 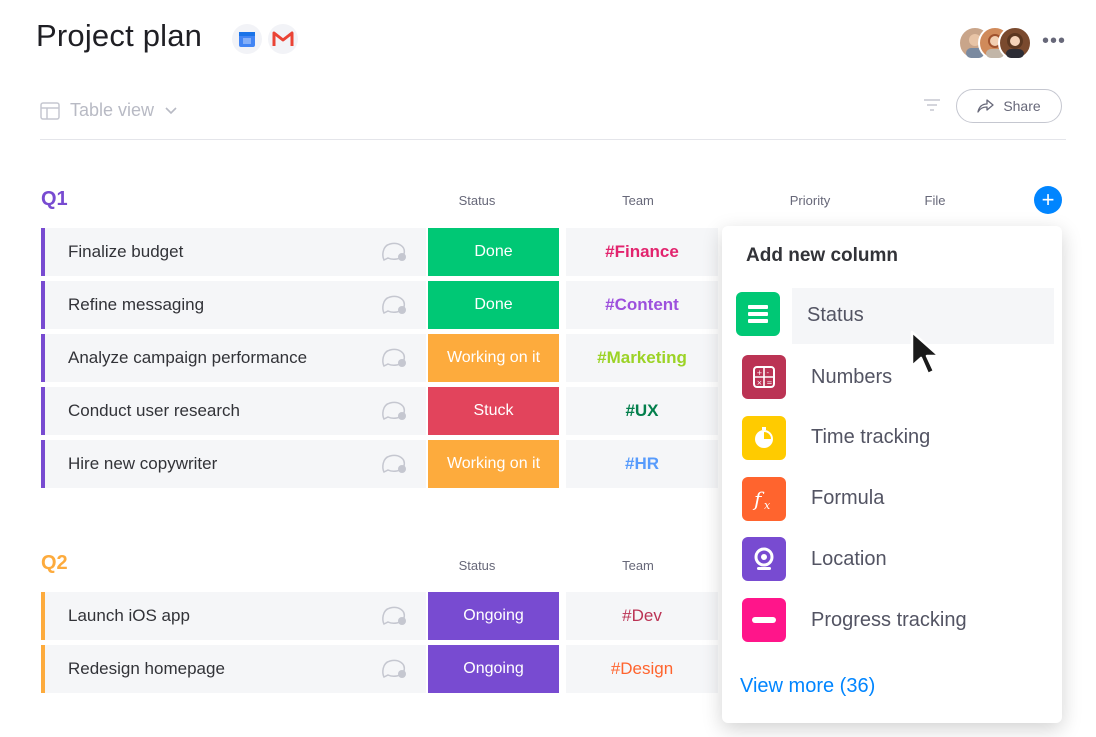 What do you see at coordinates (1022, 106) in the screenshot?
I see `share-label: Share` at bounding box center [1022, 106].